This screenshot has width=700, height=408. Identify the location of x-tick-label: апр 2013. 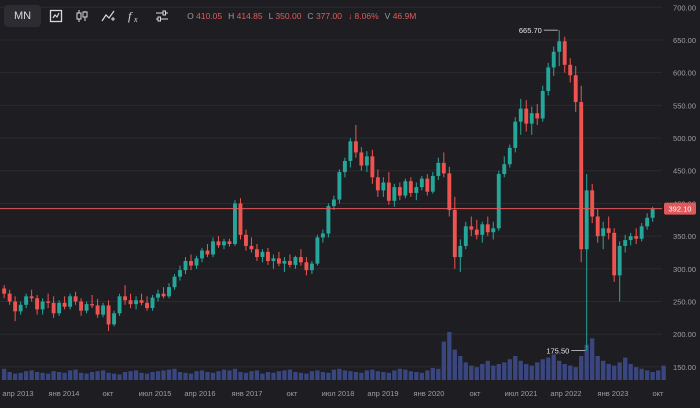
(17, 393).